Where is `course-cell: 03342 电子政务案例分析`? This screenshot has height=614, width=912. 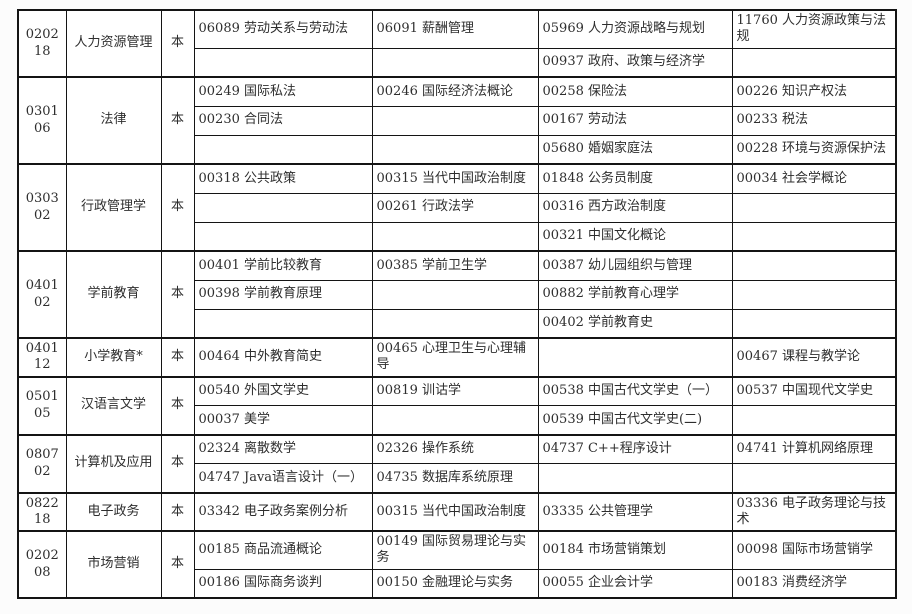 course-cell: 03342 电子政务案例分析 is located at coordinates (283, 511).